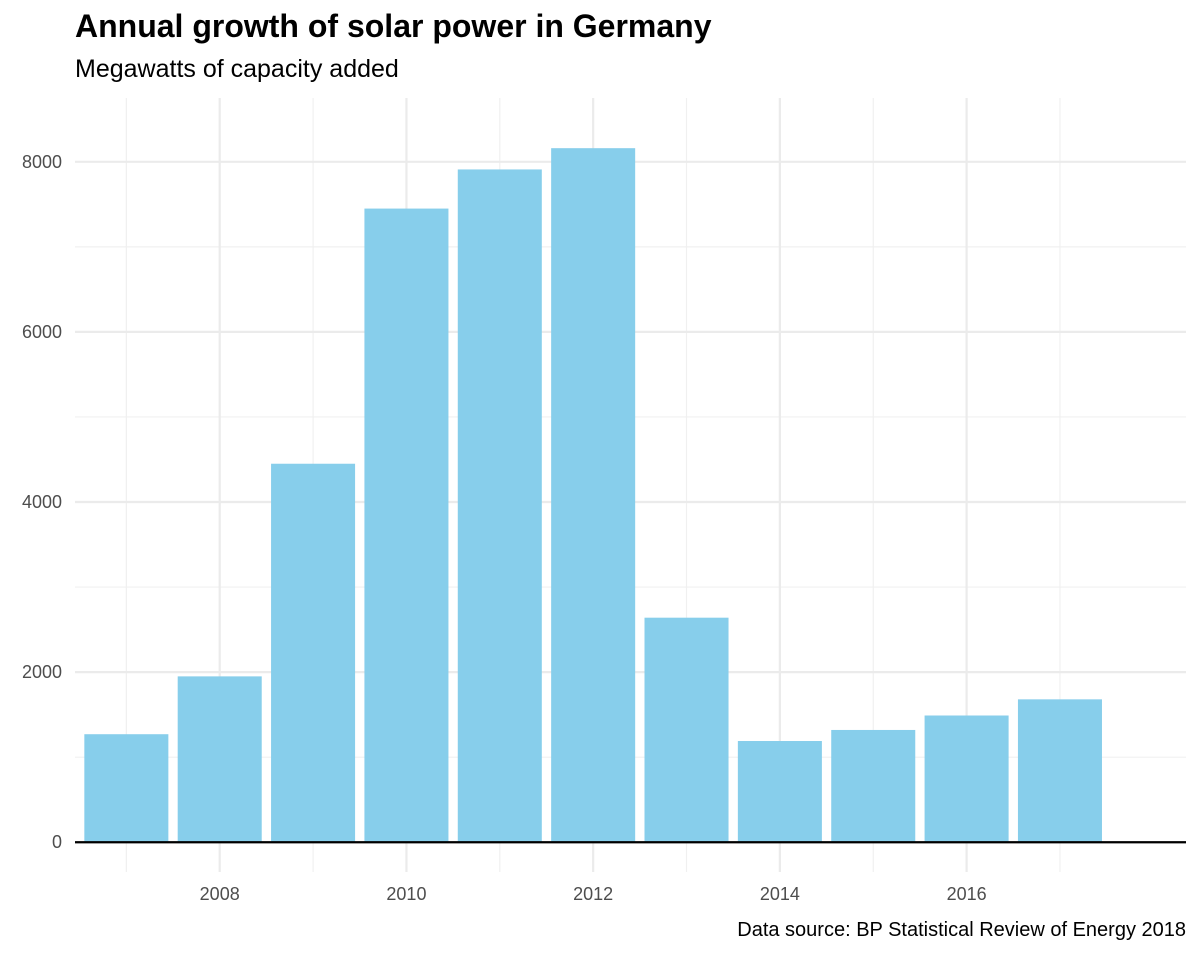 This screenshot has width=1200, height=960. Describe the element at coordinates (780, 894) in the screenshot. I see `x-tick-label: 2014` at that location.